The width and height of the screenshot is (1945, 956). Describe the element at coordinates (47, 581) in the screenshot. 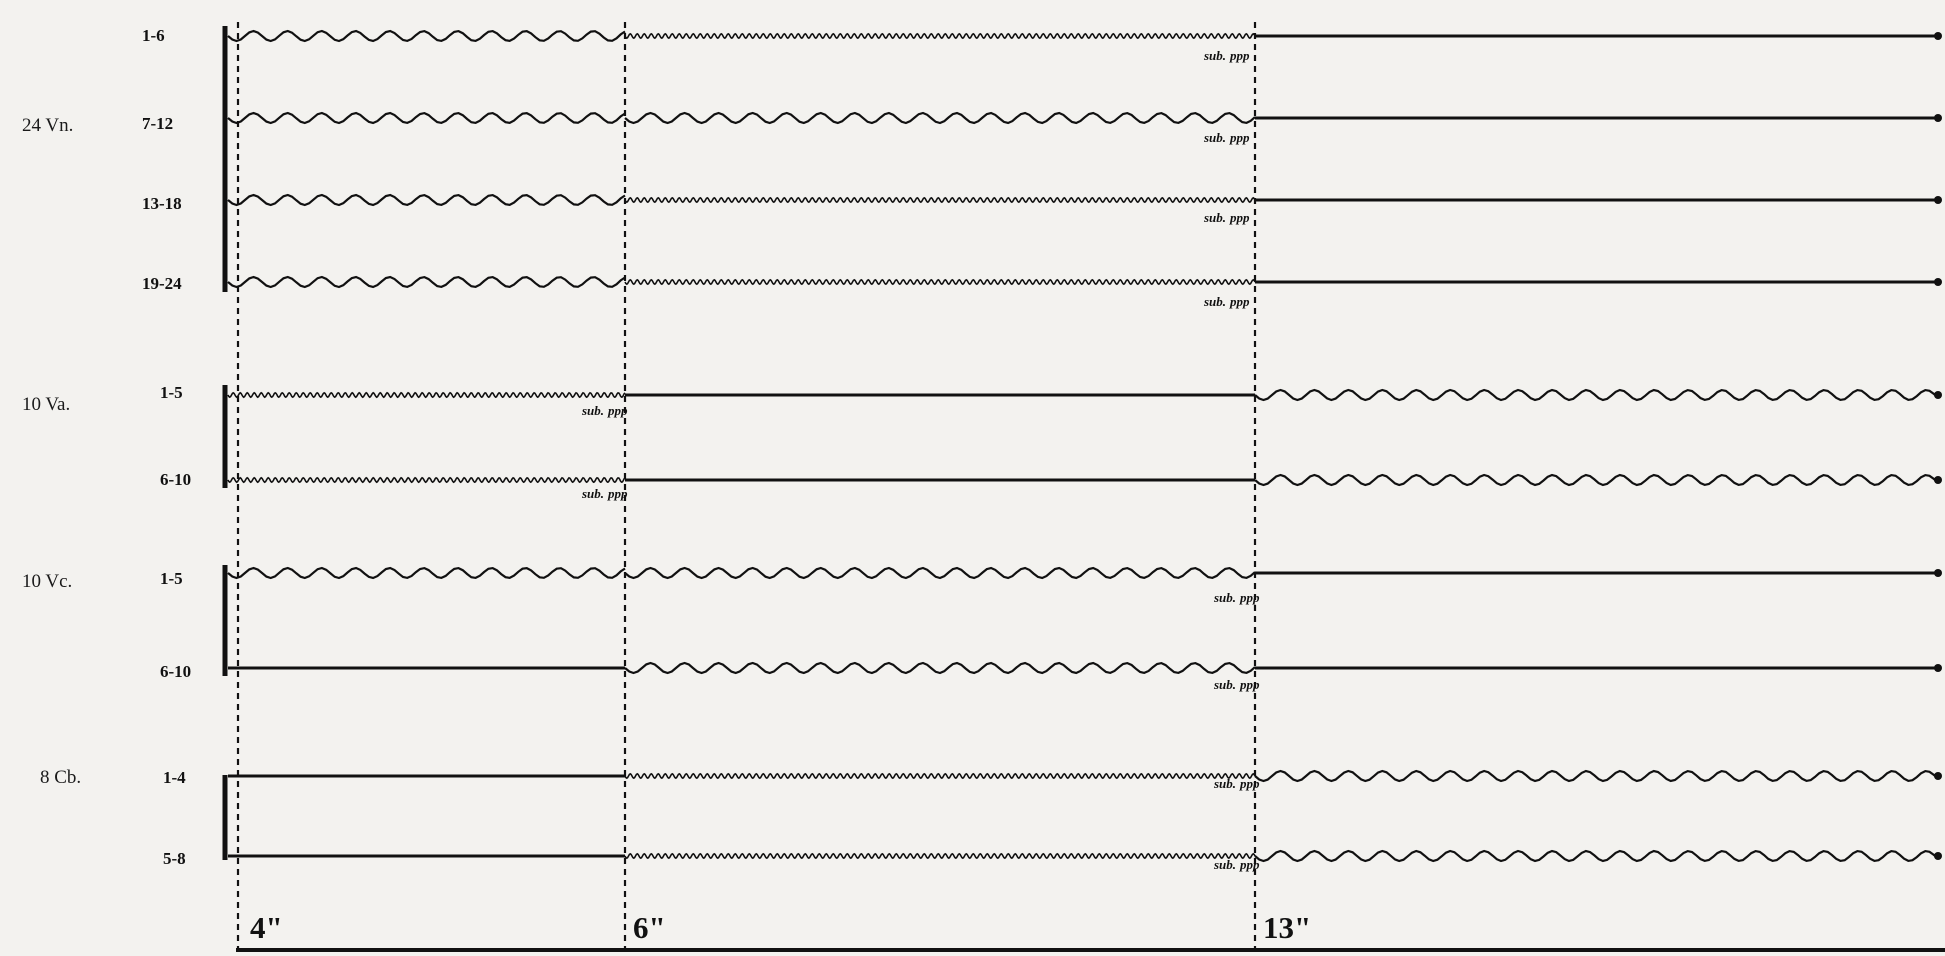

I see `section-label-cellos: 10 Vc.` at that location.